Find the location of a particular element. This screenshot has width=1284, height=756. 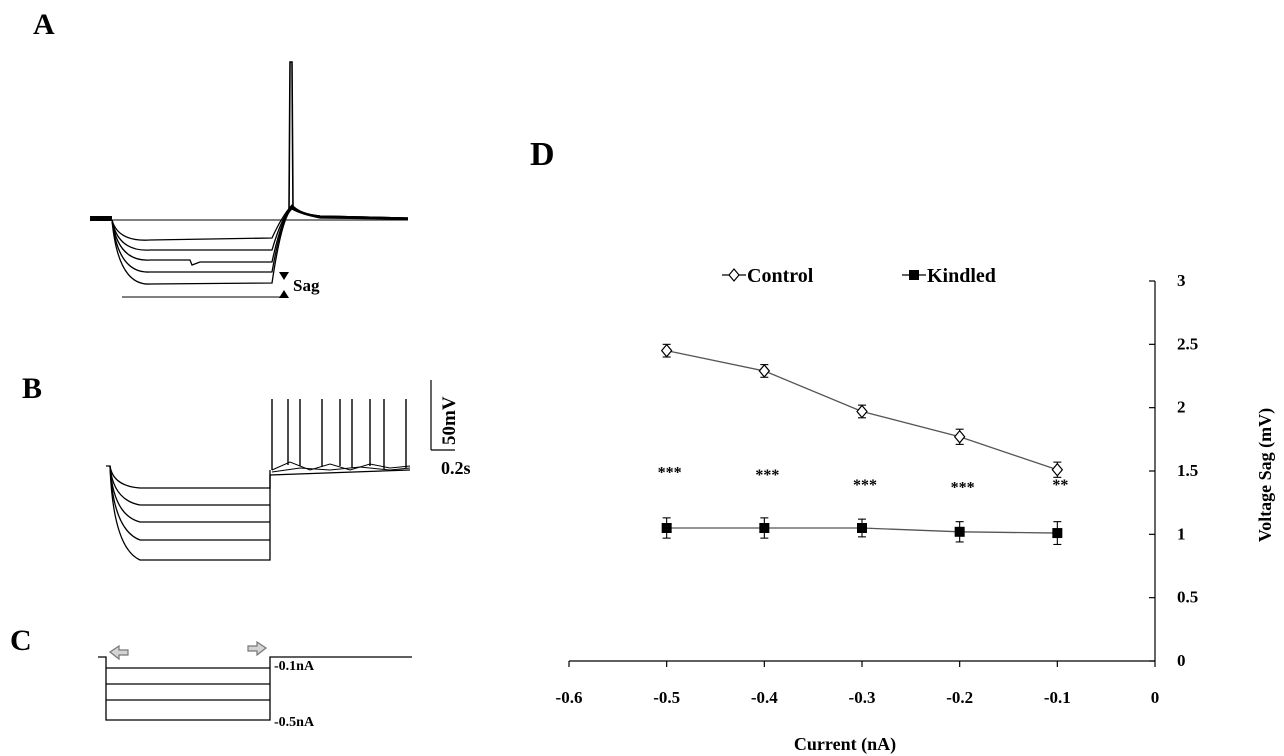

x-tick-label: 0 is located at coordinates (1155, 697).